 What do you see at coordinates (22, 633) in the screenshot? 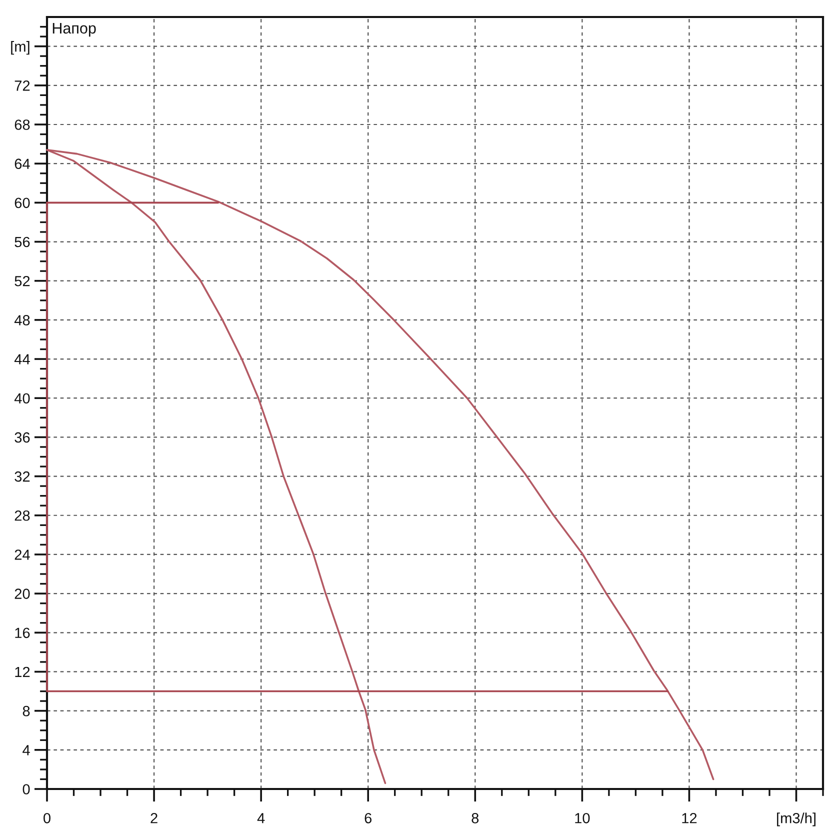
I see `y-tick-label: 16` at bounding box center [22, 633].